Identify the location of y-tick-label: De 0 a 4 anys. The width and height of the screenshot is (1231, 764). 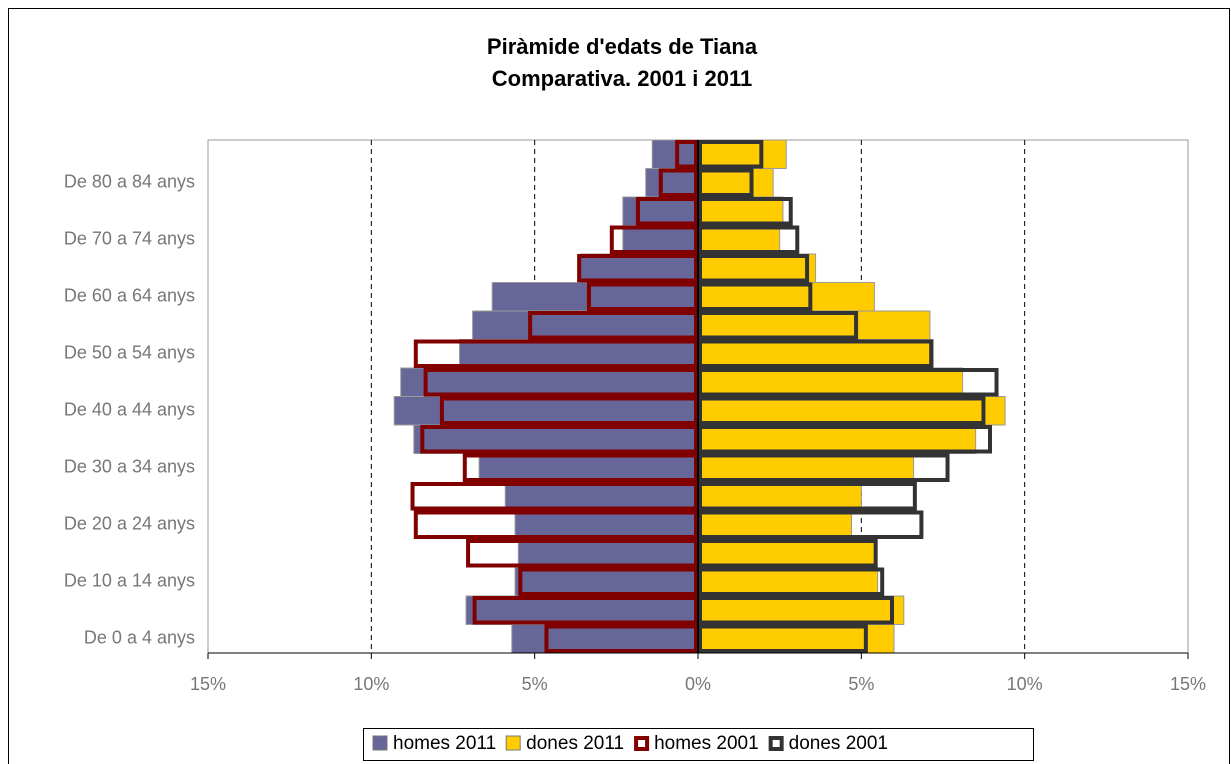
(139, 638).